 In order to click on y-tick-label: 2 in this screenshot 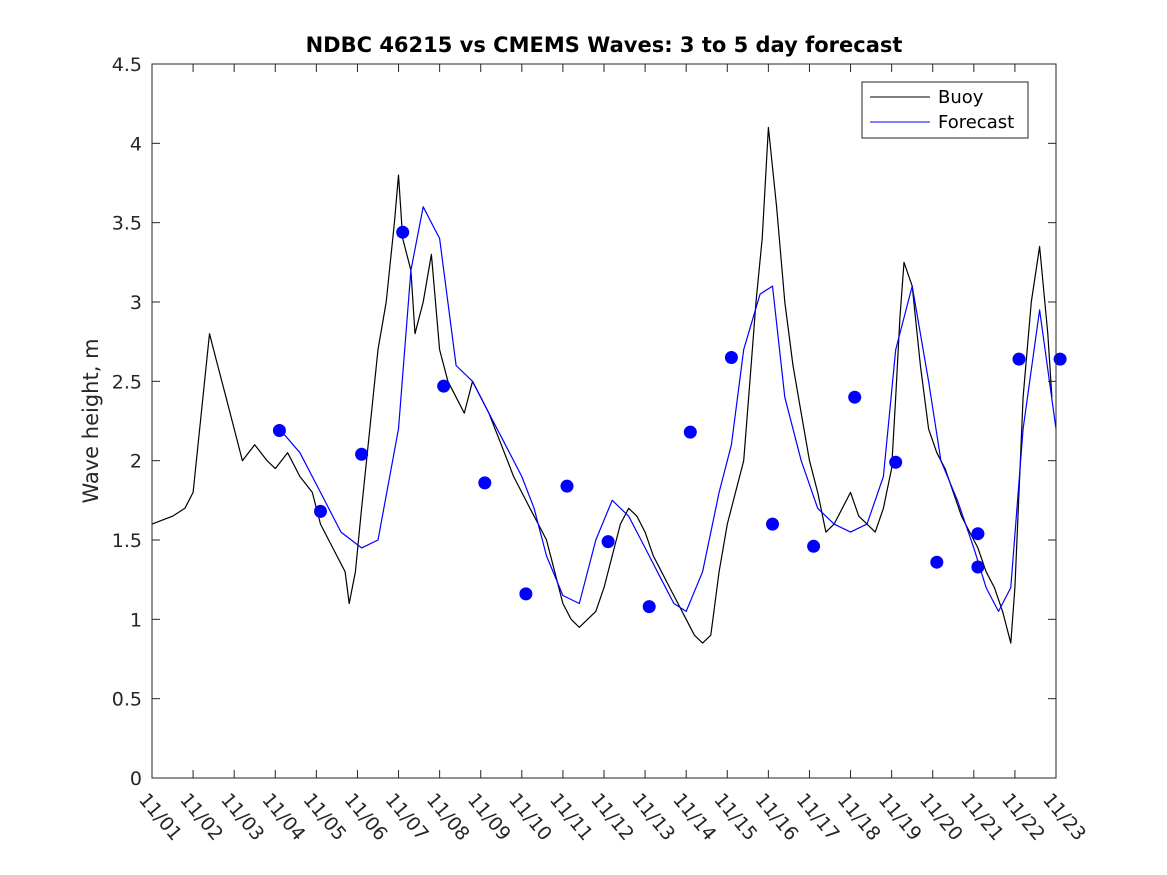, I will do `click(136, 462)`.